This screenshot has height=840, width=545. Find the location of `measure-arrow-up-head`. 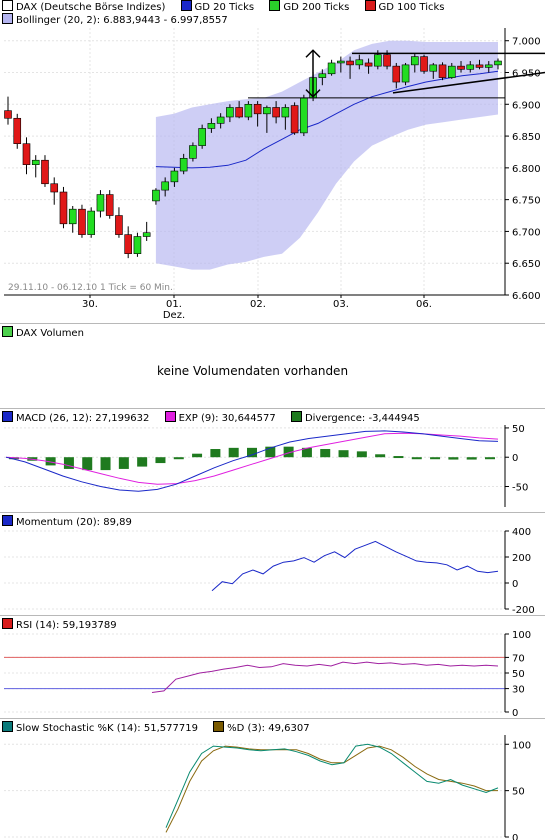

measure-arrow-up-head is located at coordinates (313, 53).